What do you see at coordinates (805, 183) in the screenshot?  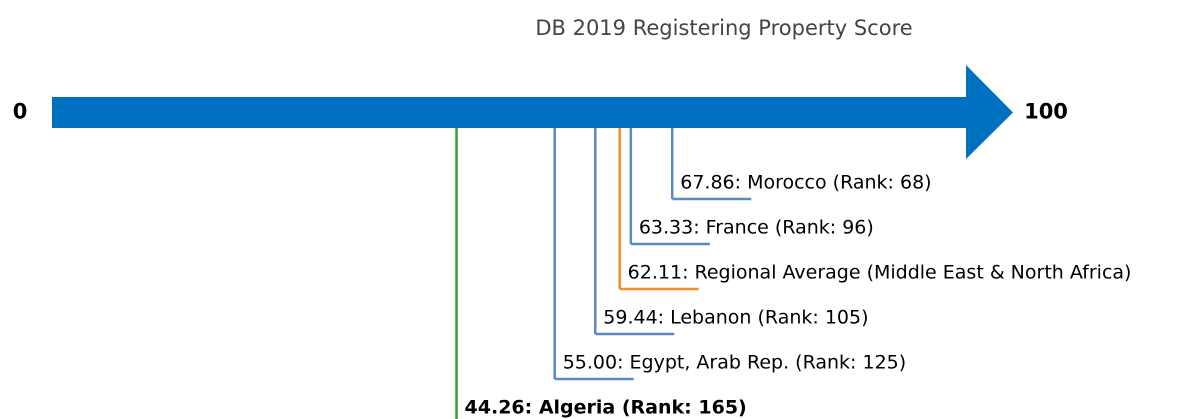 I see `entry-label: 67.86: Morocco (Rank: 68)` at bounding box center [805, 183].